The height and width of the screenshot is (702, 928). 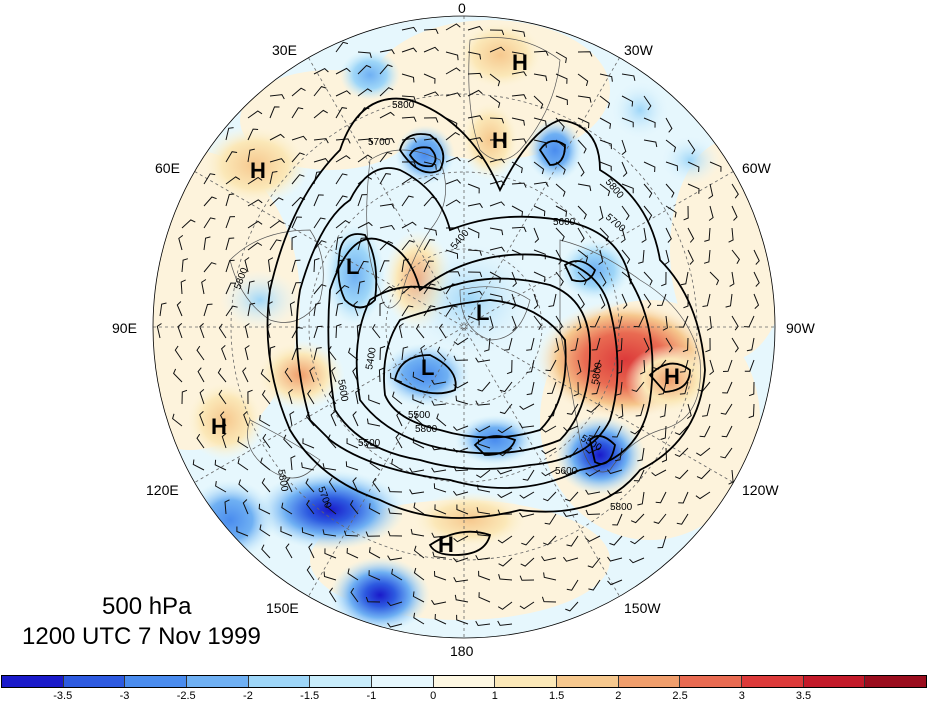 I want to click on colorbar-tick-label: -1.5, so click(x=310, y=696).